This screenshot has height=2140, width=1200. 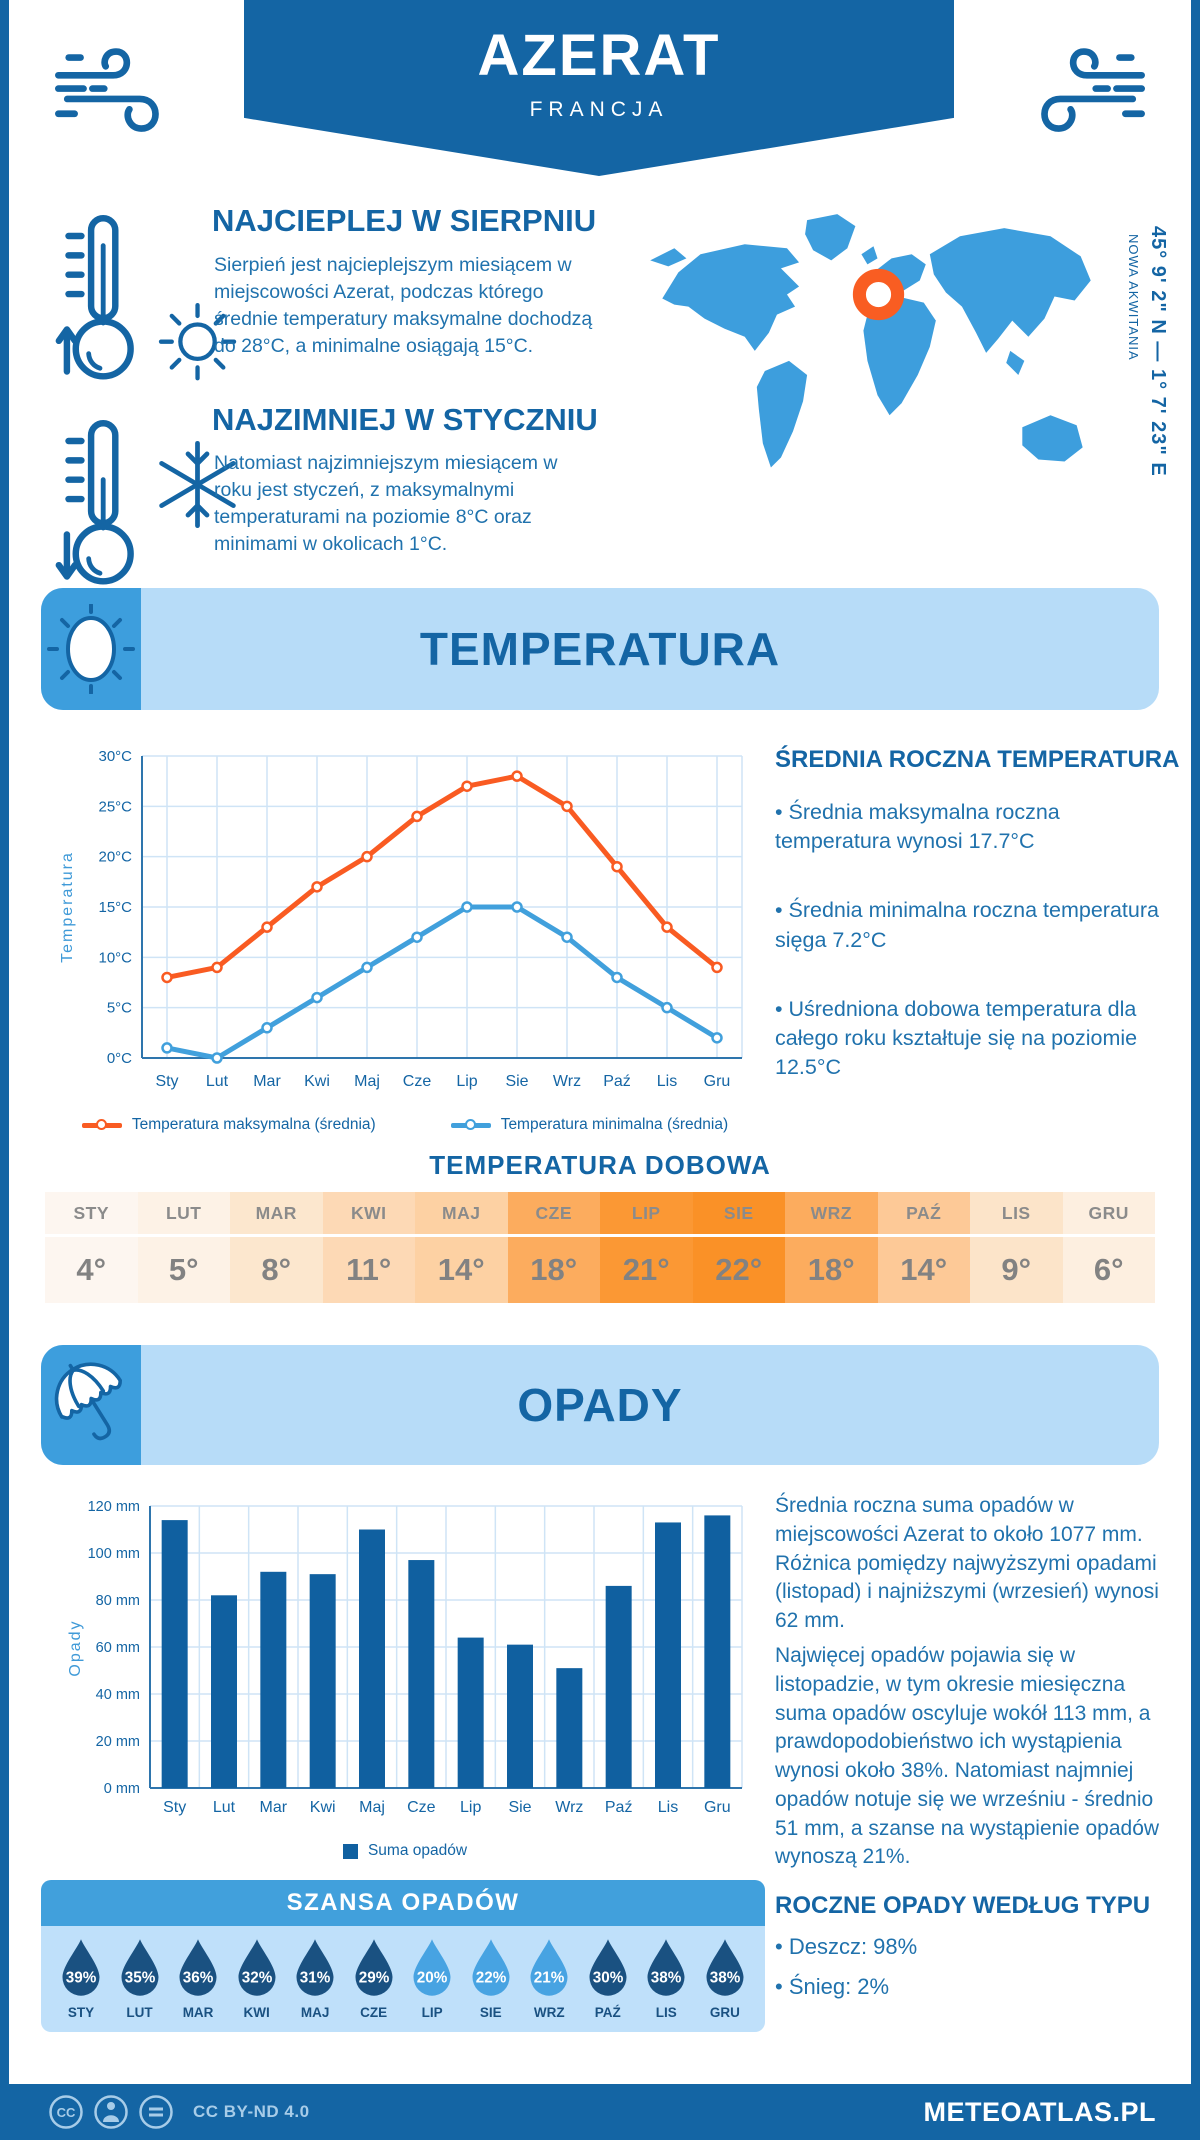 What do you see at coordinates (549, 2012) in the screenshot?
I see `droplet-month-label: WRZ` at bounding box center [549, 2012].